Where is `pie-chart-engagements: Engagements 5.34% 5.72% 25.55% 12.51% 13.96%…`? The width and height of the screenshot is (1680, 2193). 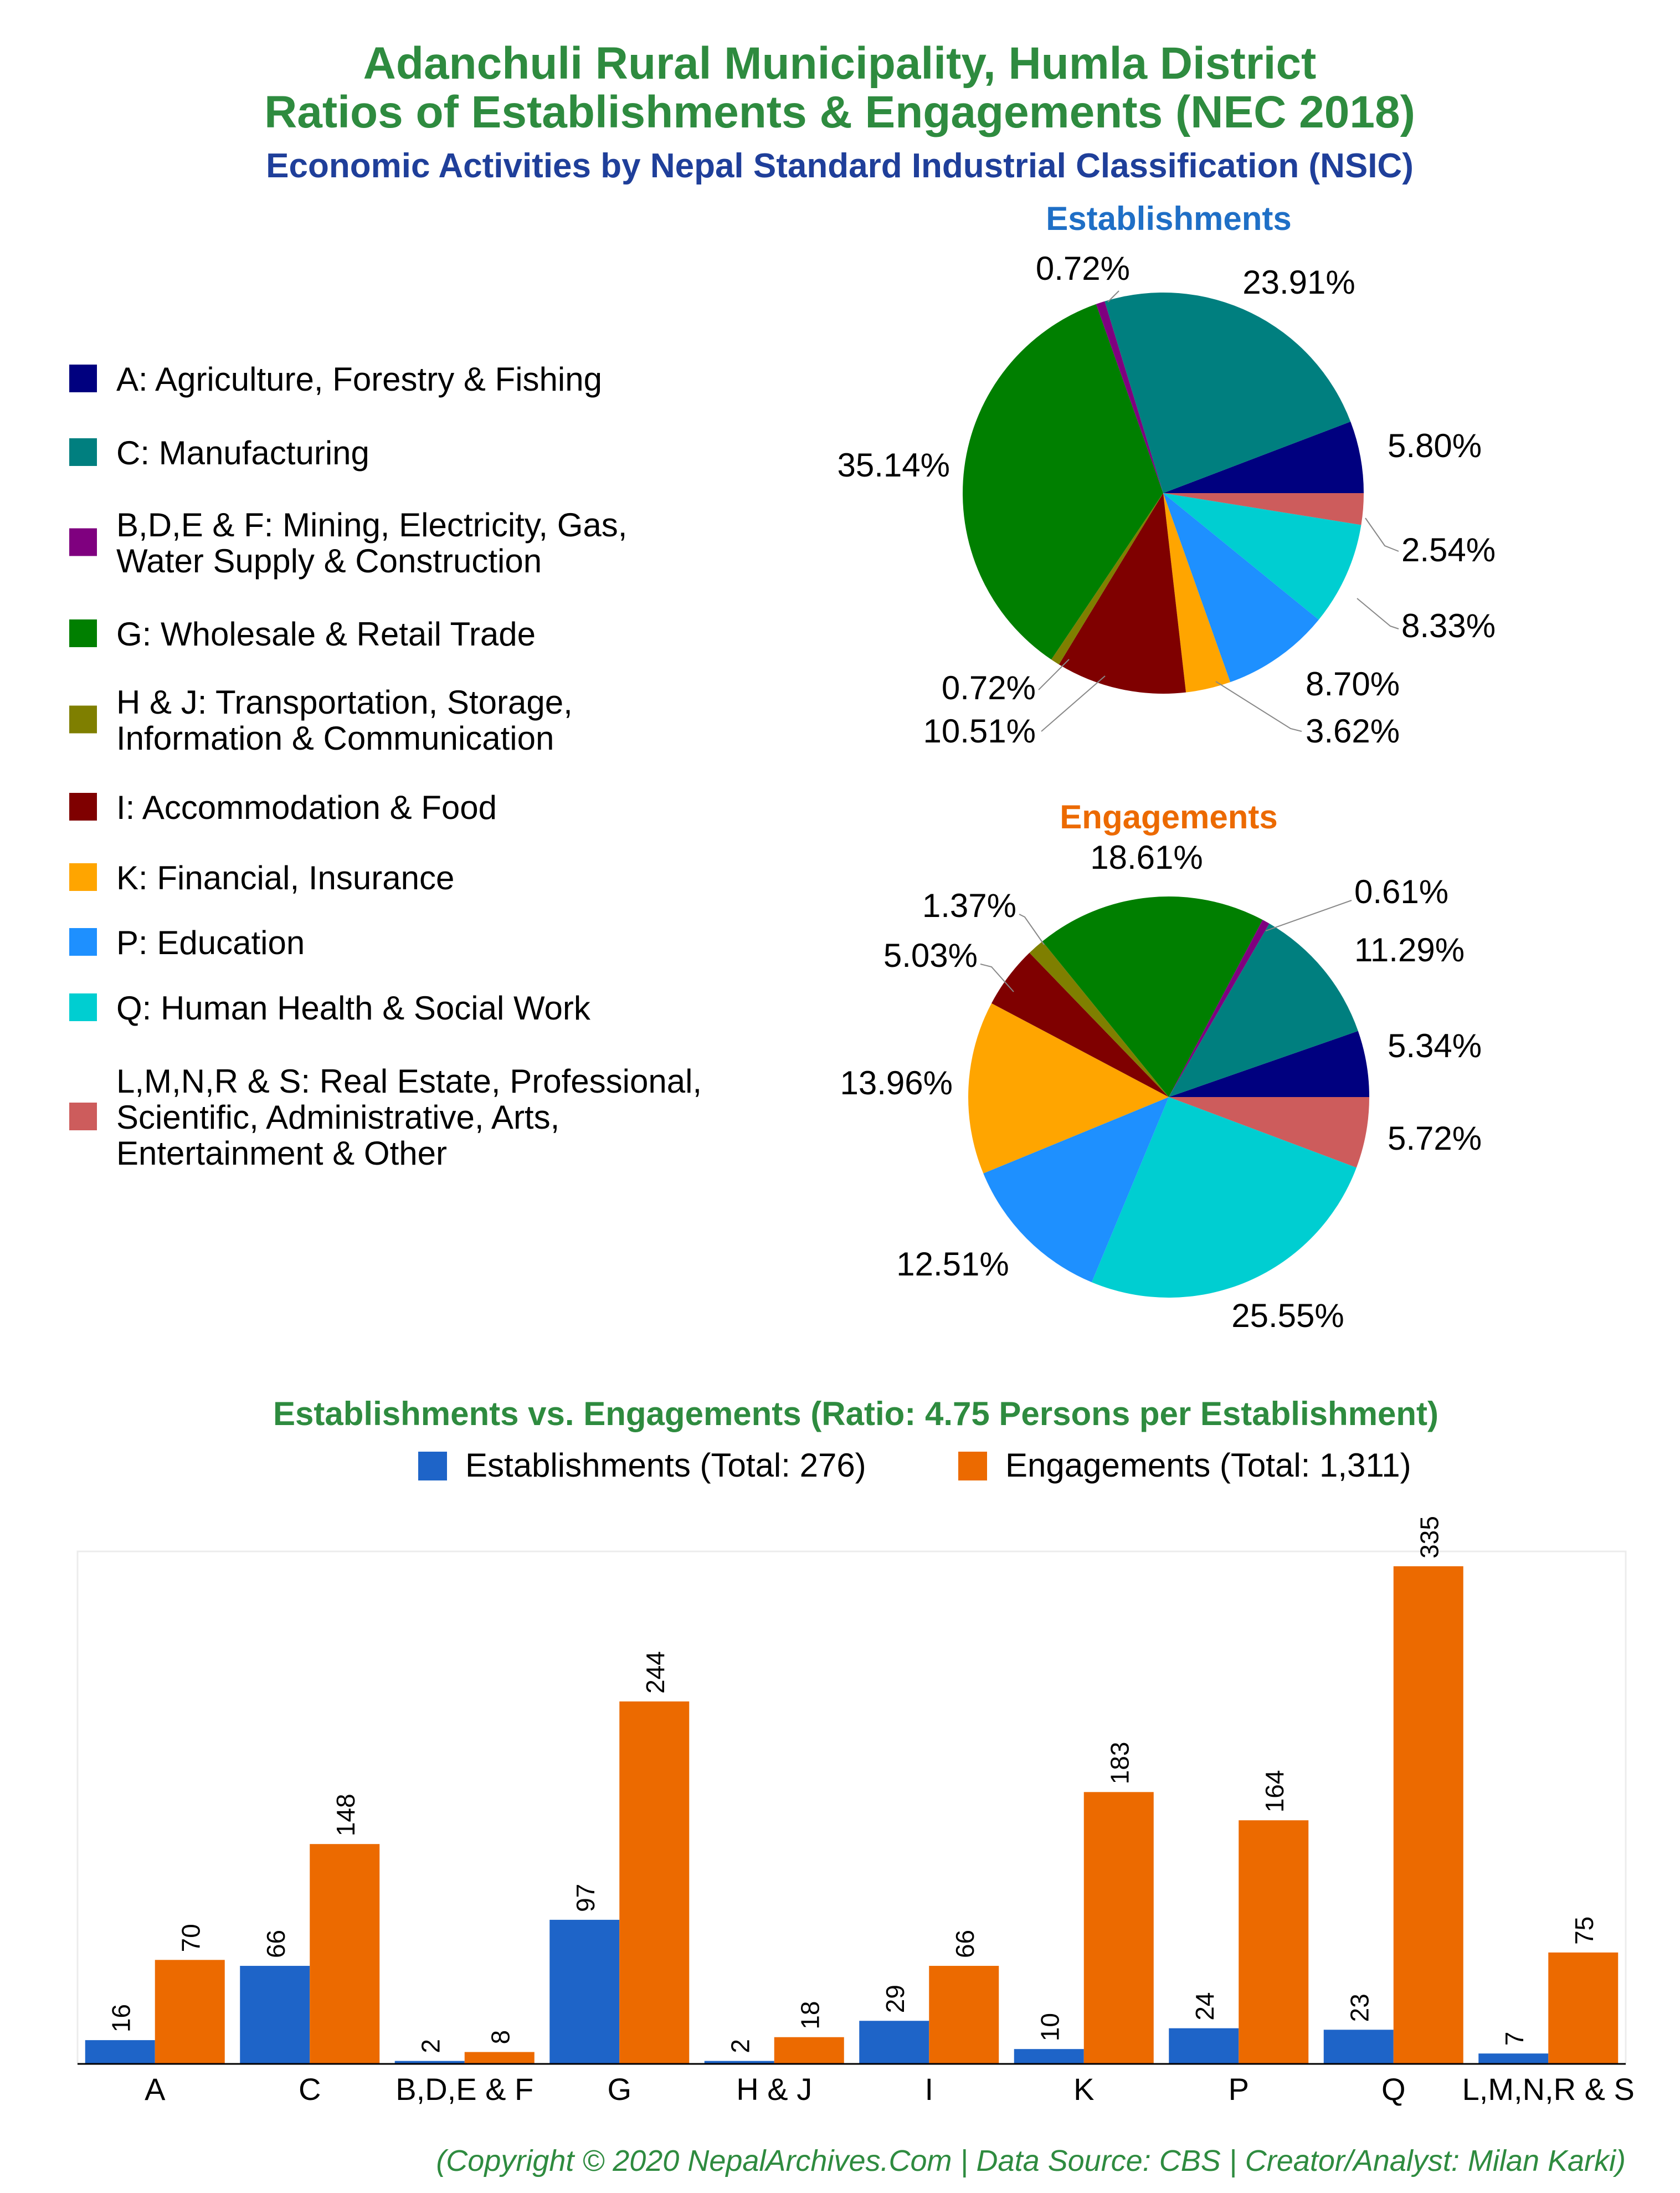 pie-chart-engagements: Engagements 5.34% 5.72% 25.55% 12.51% 13.96%… is located at coordinates (1161, 1066).